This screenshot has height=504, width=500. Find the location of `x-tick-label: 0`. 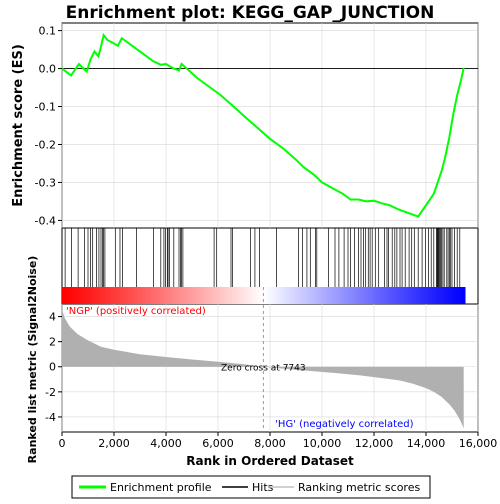

x-tick-label: 0 is located at coordinates (62, 443).